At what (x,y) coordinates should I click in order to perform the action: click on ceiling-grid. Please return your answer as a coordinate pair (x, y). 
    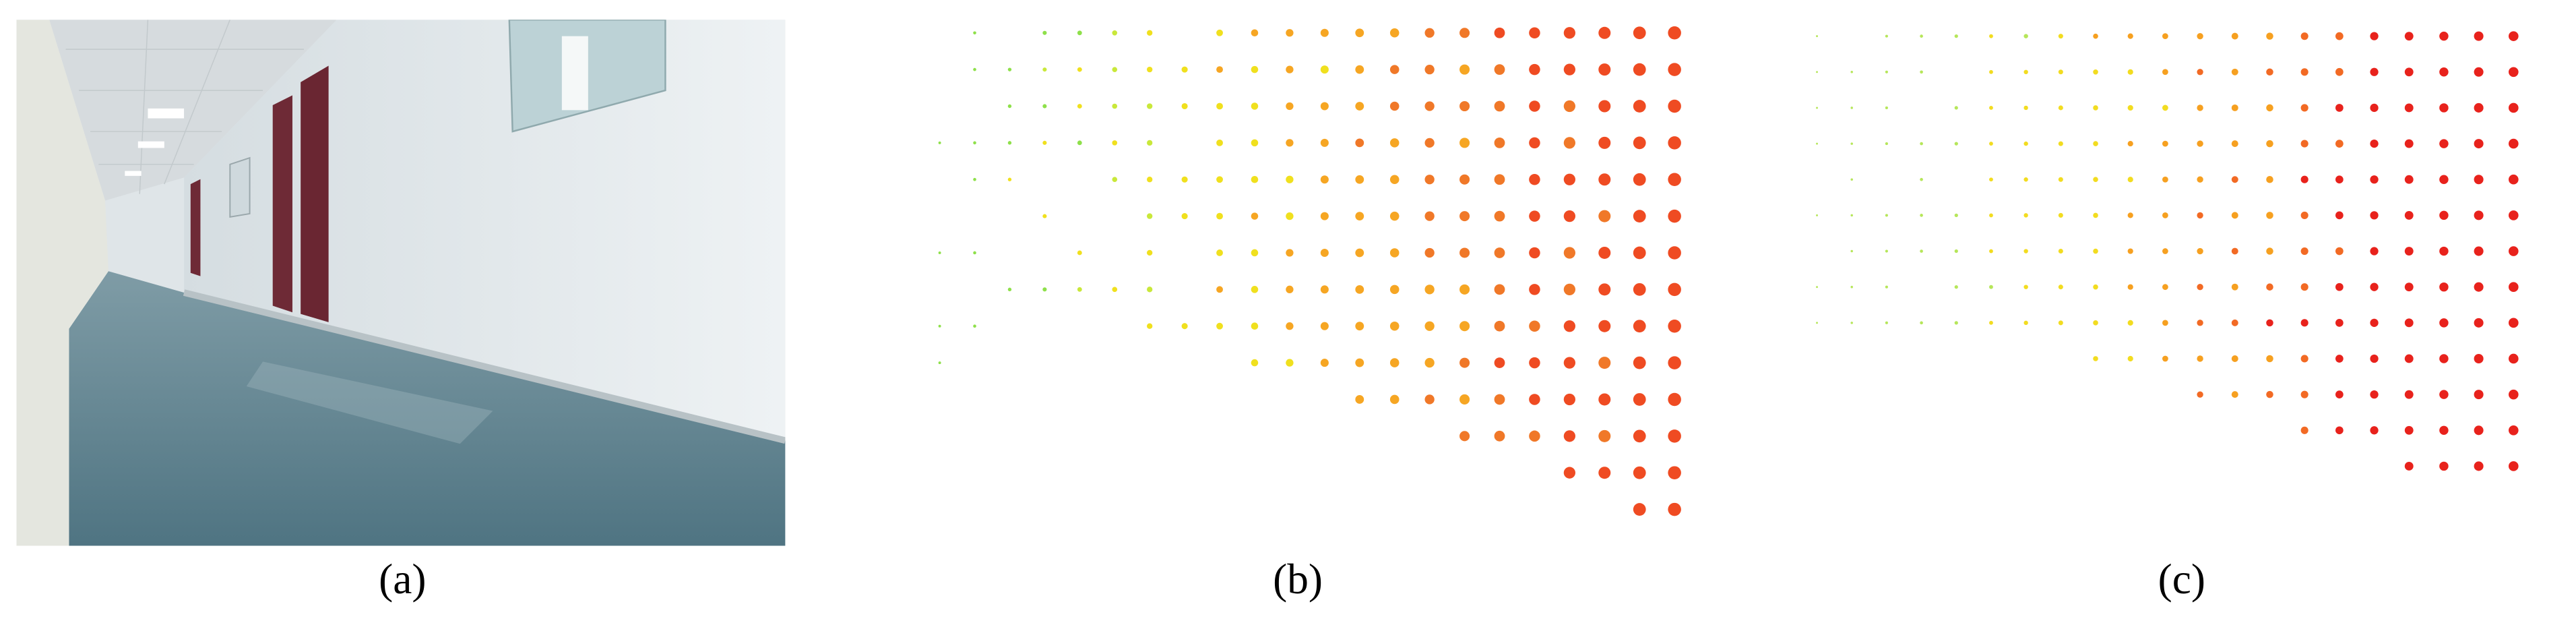
    Looking at the image, I should click on (185, 107).